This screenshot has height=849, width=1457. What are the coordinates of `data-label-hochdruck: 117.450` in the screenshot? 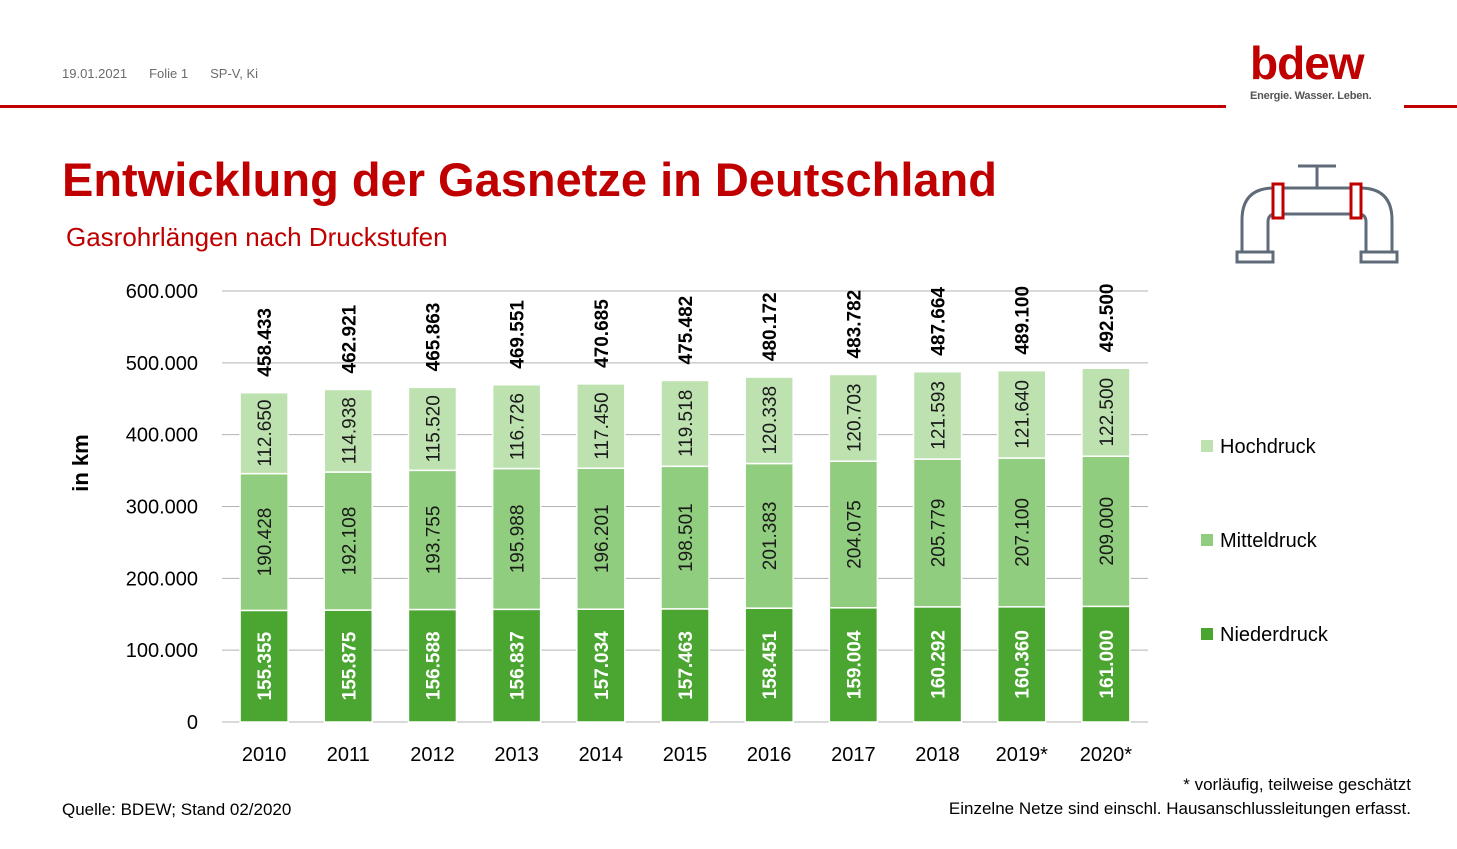 It's located at (602, 425).